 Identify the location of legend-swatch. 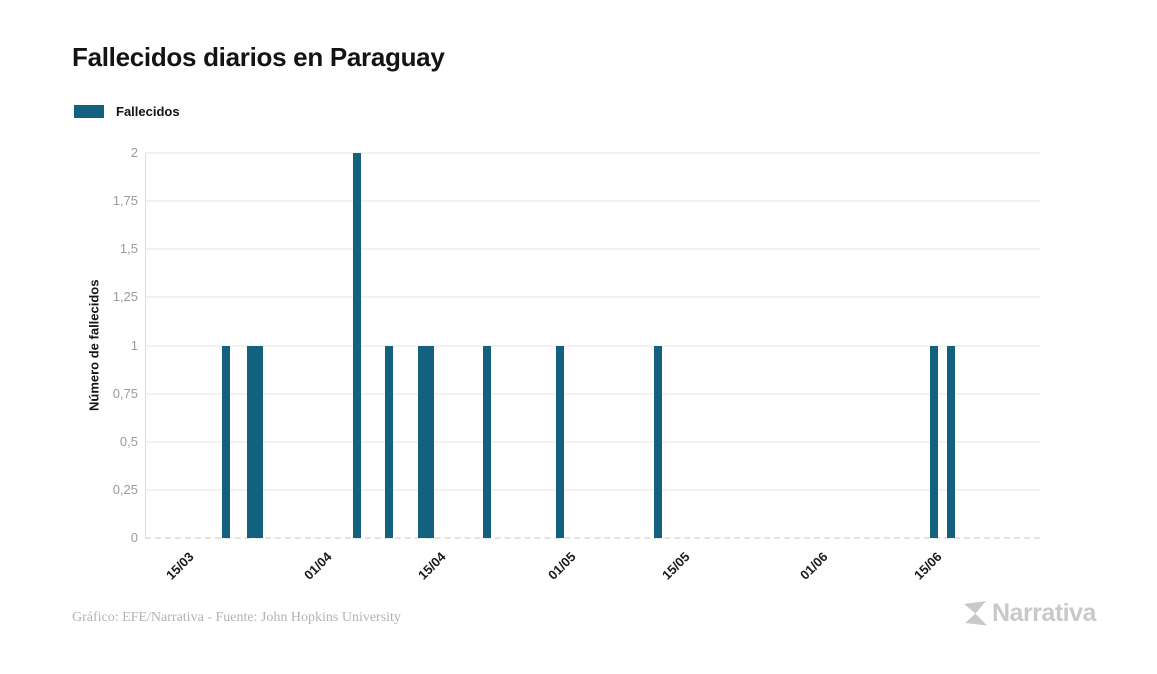
(89, 111).